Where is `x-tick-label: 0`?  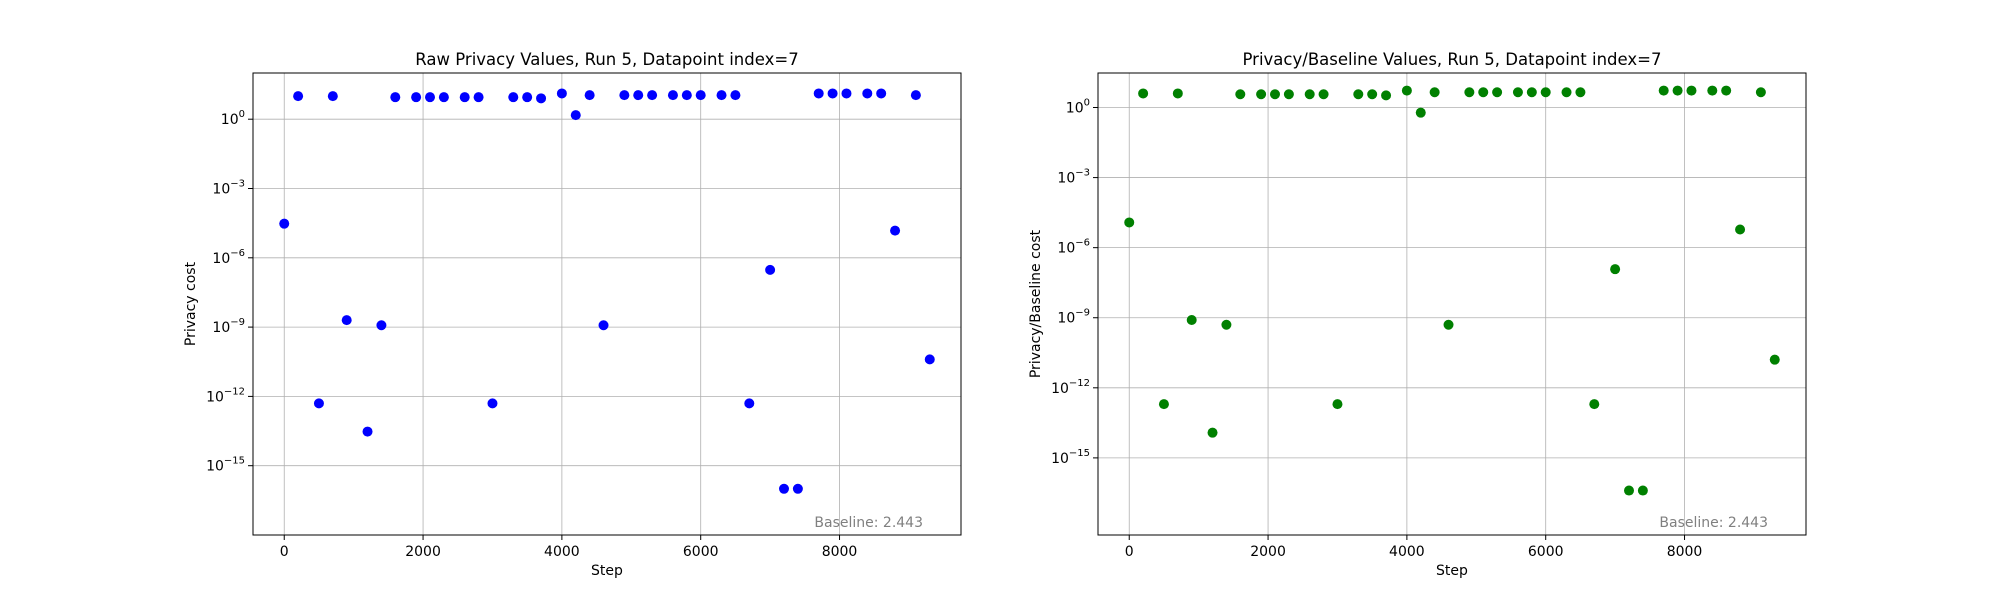
x-tick-label: 0 is located at coordinates (1129, 552).